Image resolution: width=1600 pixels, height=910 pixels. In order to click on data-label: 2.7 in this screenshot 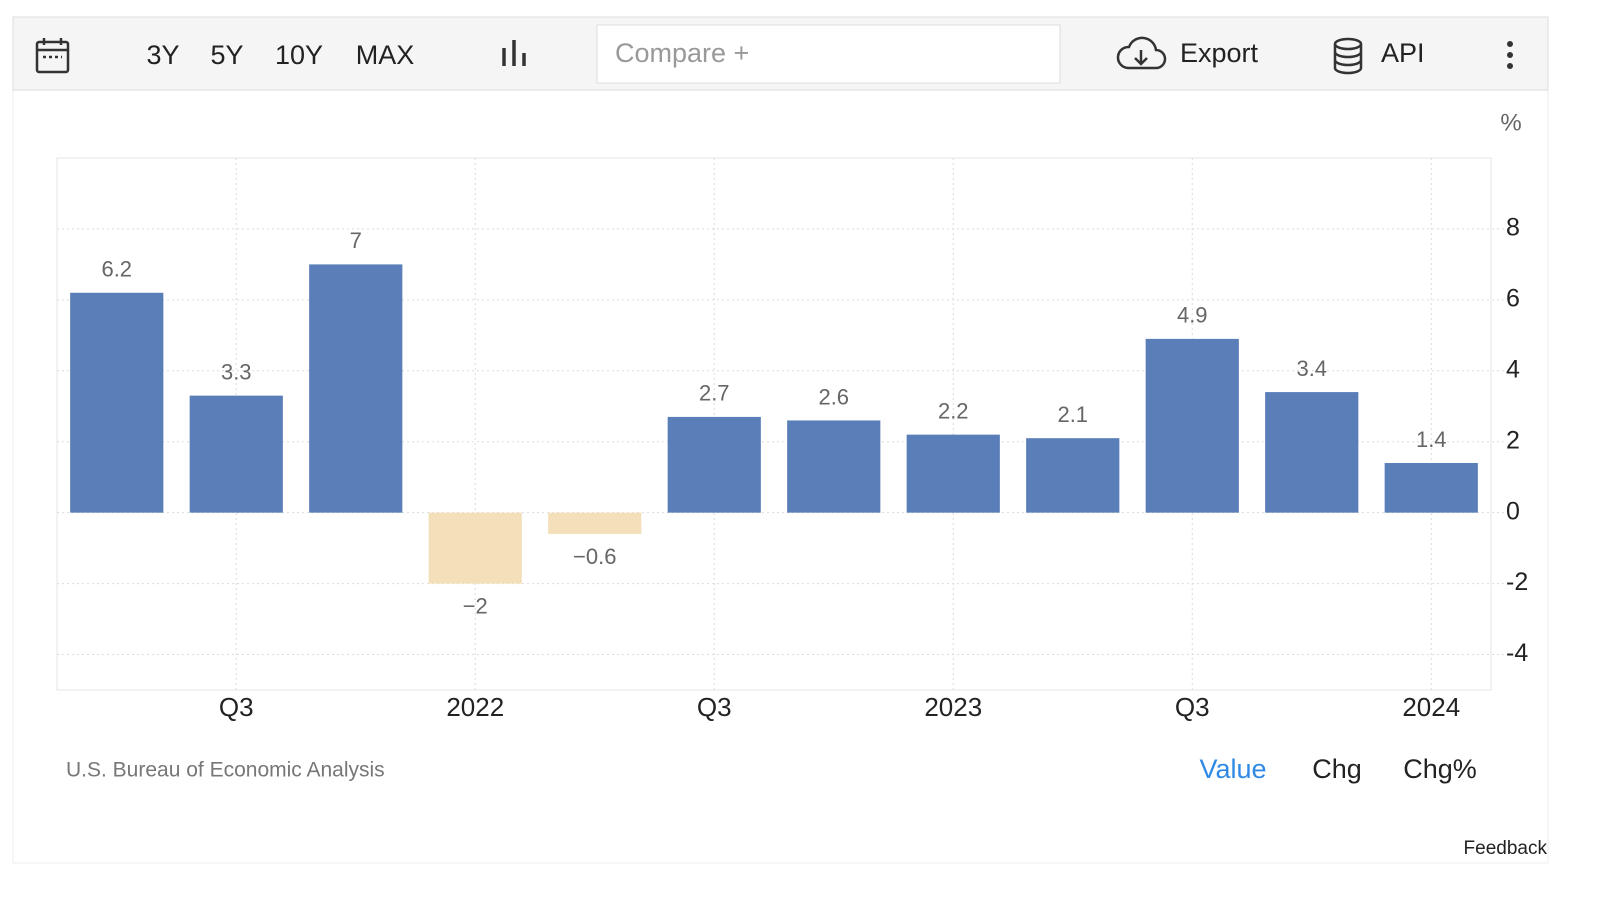, I will do `click(714, 393)`.